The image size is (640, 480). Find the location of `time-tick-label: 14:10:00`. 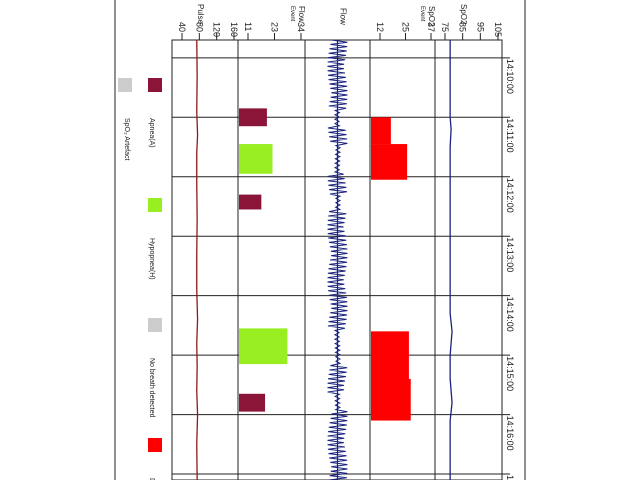

time-tick-label: 14:10:00 is located at coordinates (510, 76).